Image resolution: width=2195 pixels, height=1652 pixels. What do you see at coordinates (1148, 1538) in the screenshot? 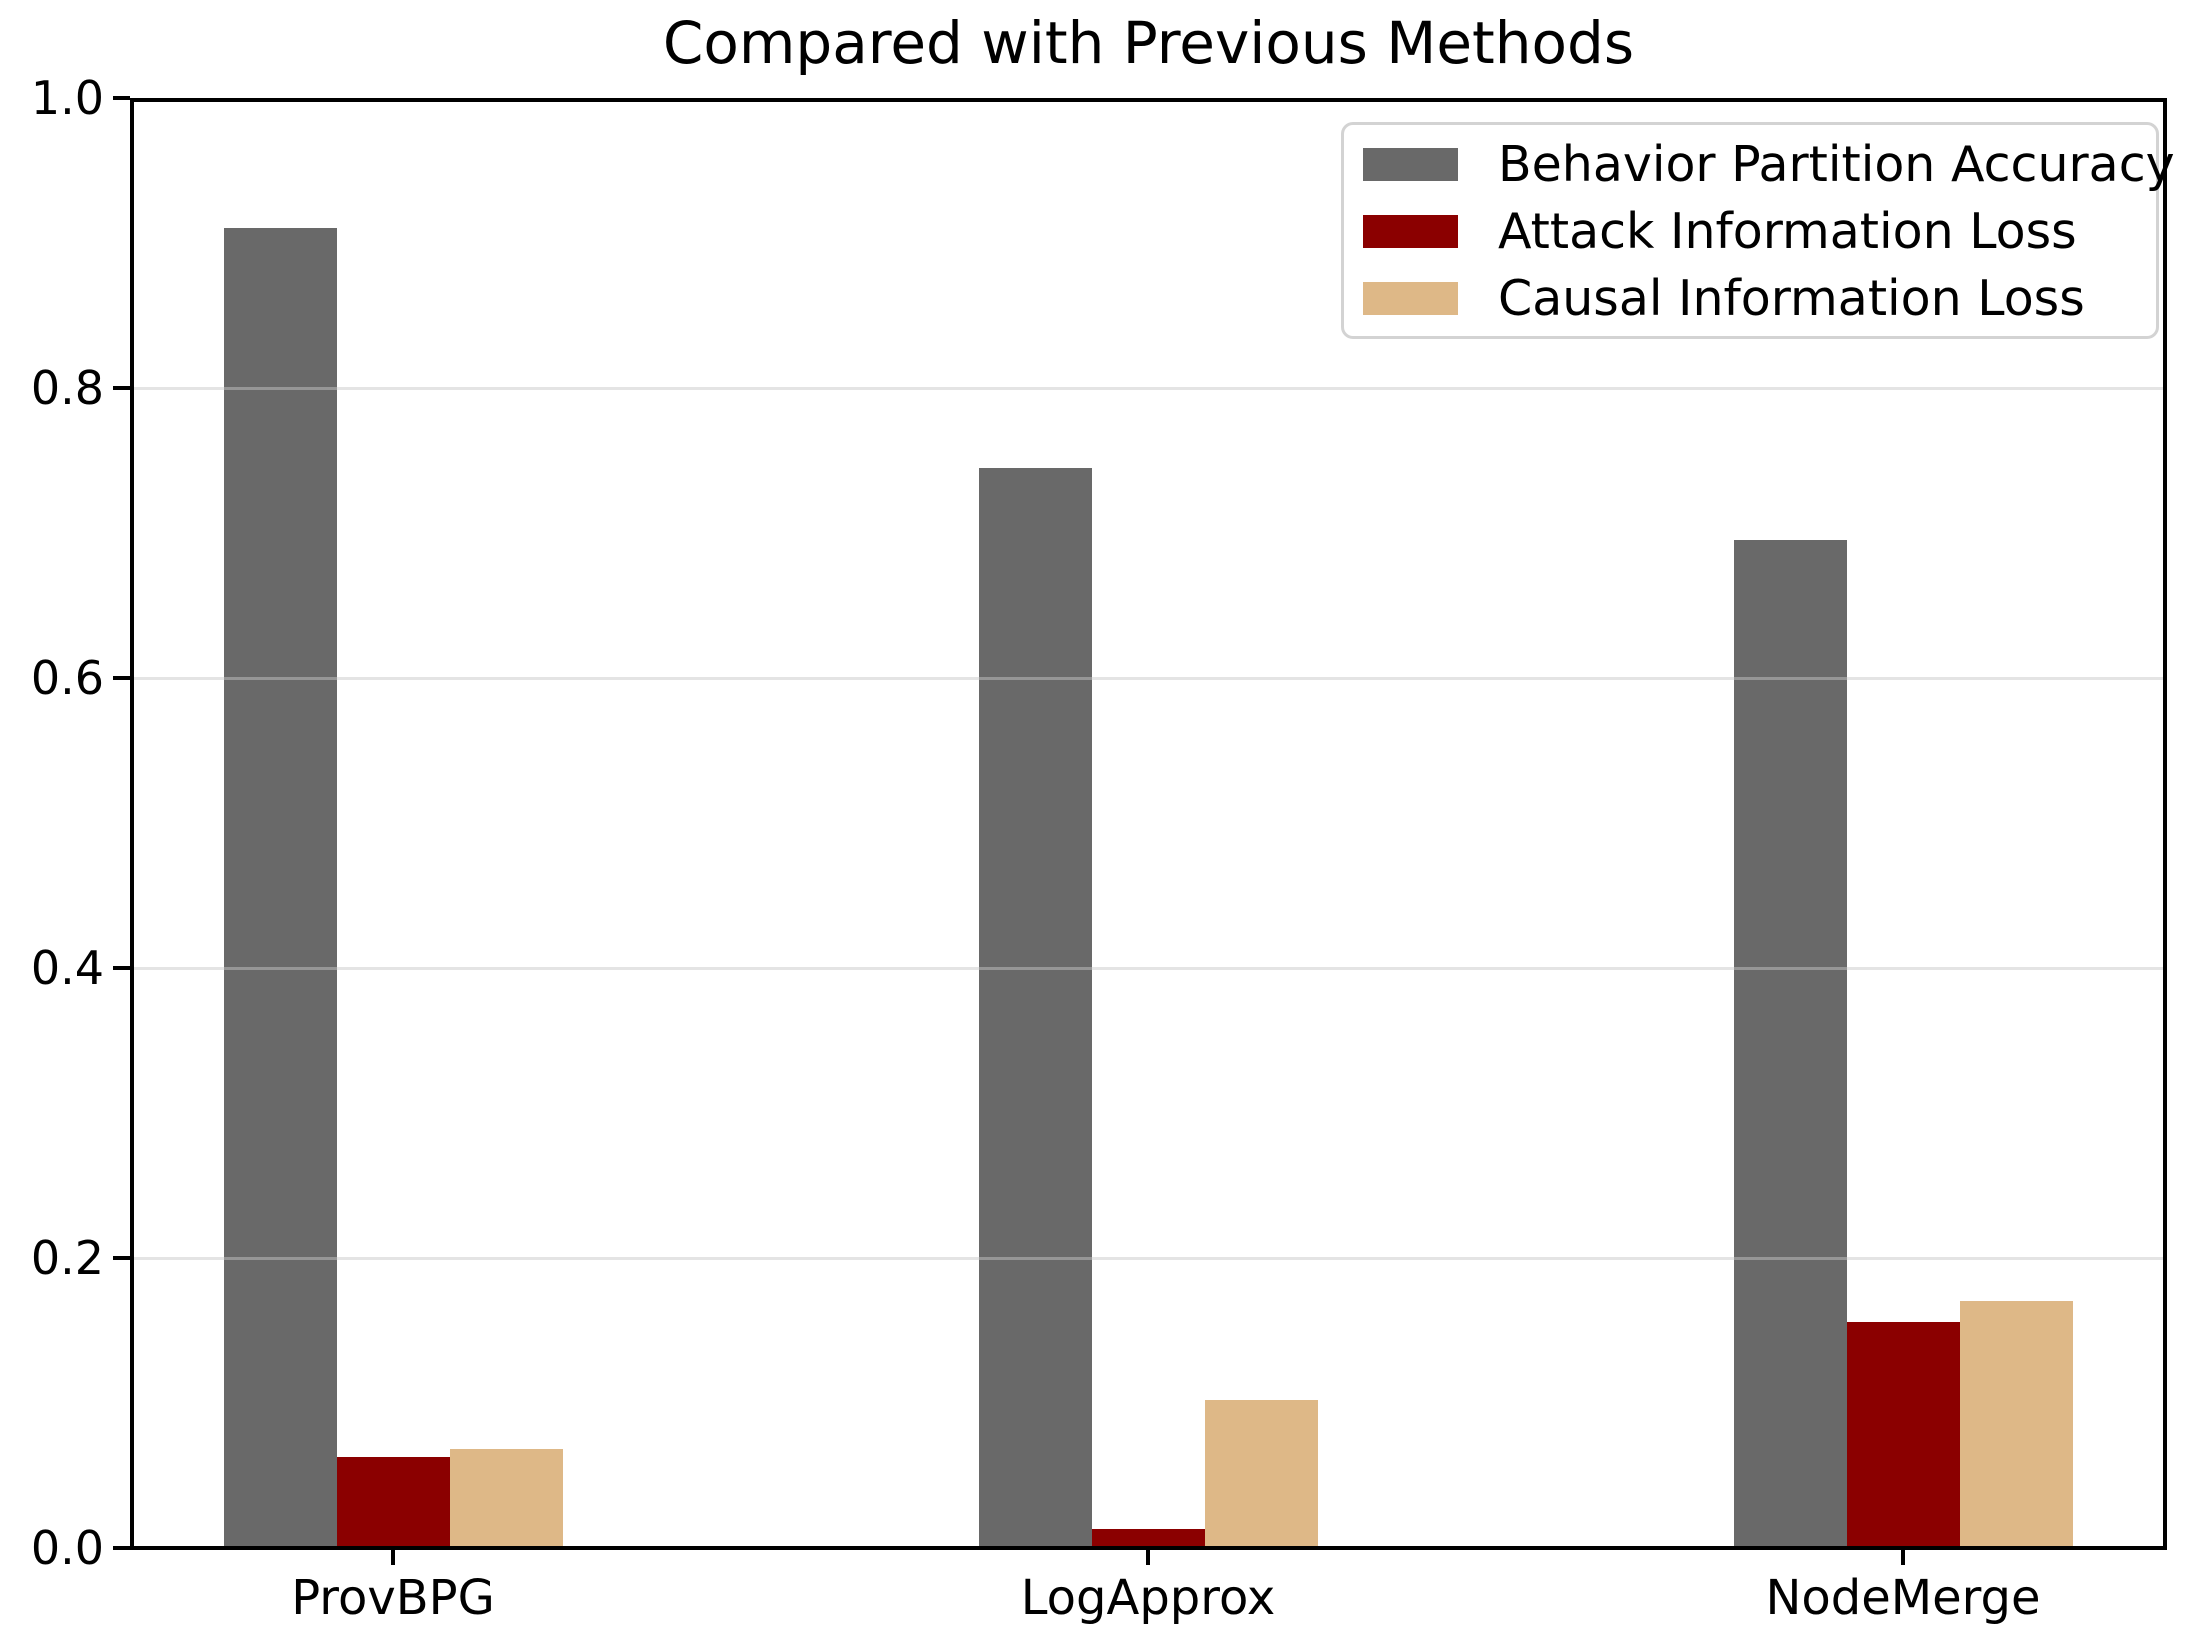
I see `bar-attack-information-loss-logapprox` at bounding box center [1148, 1538].